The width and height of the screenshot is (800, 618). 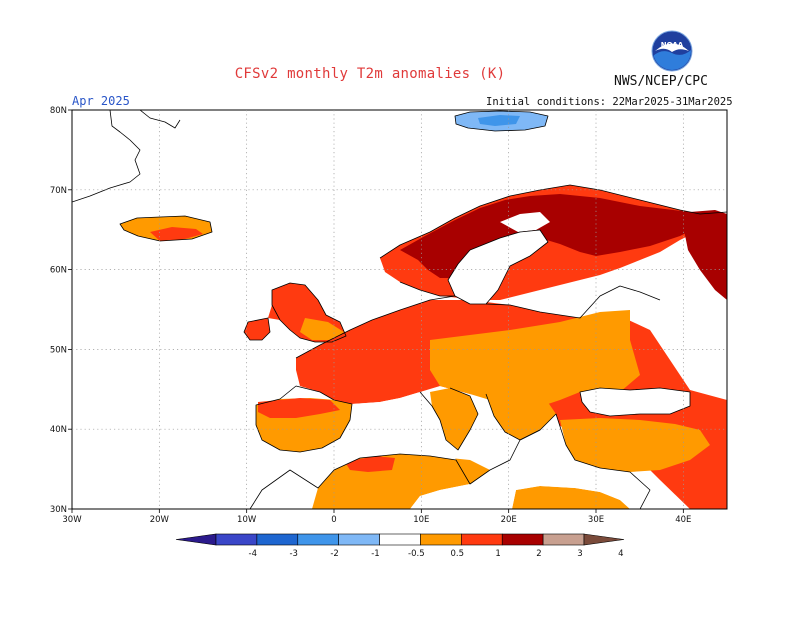 What do you see at coordinates (160, 520) in the screenshot?
I see `tick-label-lon-1: 20W` at bounding box center [160, 520].